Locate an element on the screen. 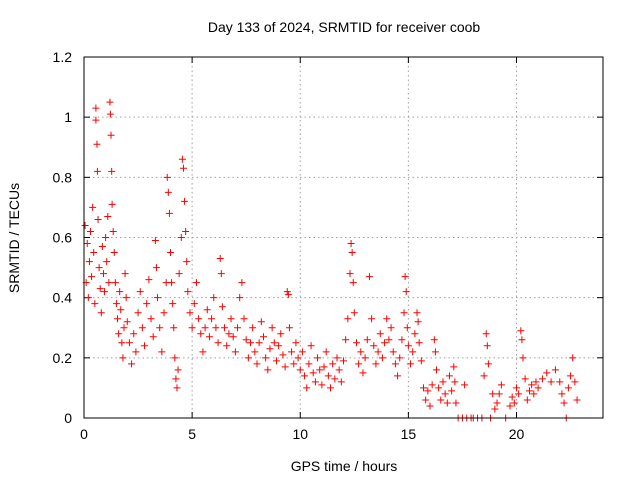 The image size is (640, 480). x-tick-label: 20 is located at coordinates (517, 434).